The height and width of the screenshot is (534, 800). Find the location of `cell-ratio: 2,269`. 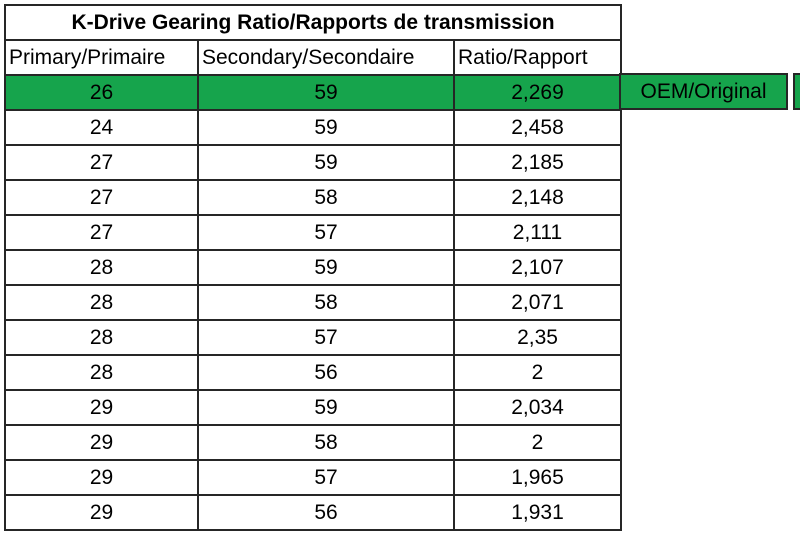

cell-ratio: 2,269 is located at coordinates (537, 92).